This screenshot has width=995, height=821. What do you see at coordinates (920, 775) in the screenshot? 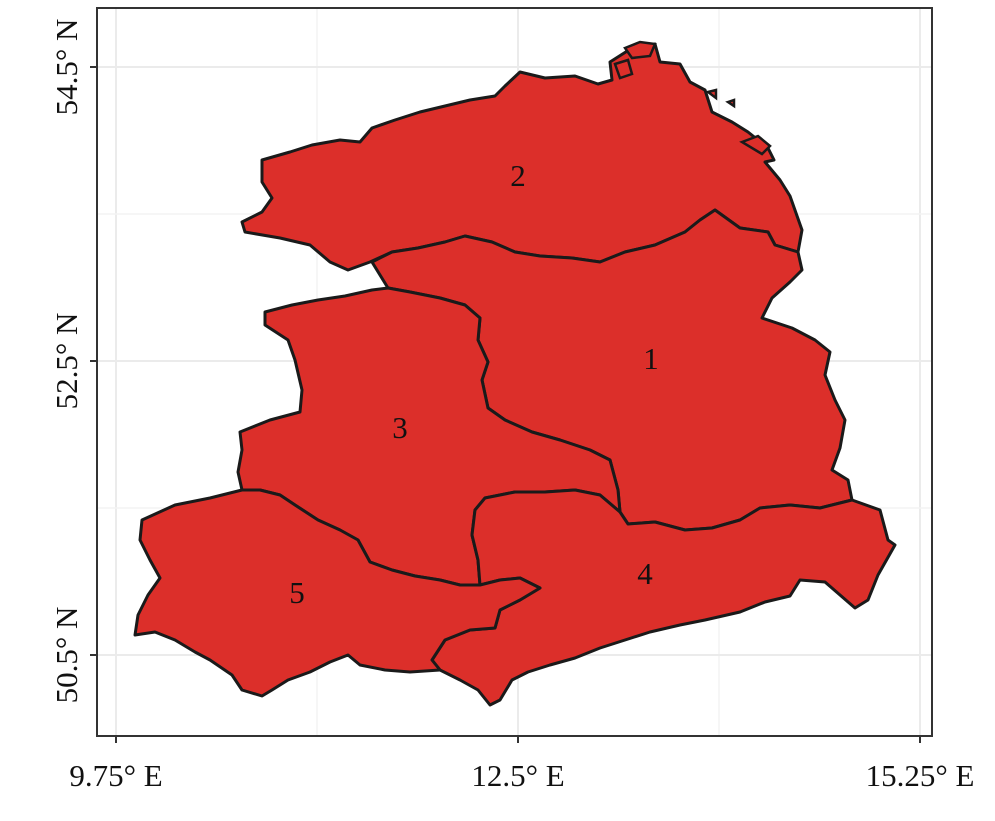
I see `x-tick-label: 15.25° E` at bounding box center [920, 775].